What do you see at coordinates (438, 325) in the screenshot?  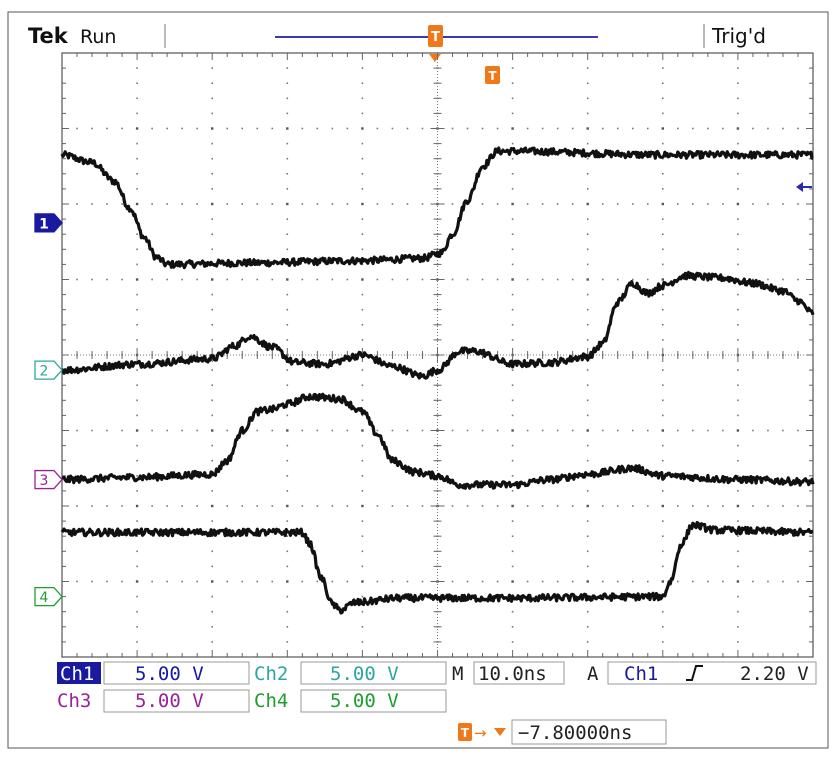 I see `trace-ch2` at bounding box center [438, 325].